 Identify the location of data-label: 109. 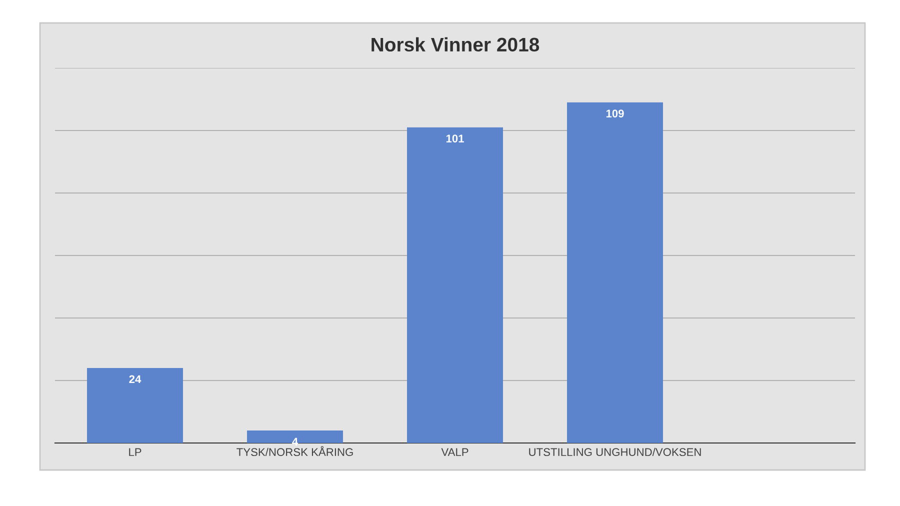
(615, 114).